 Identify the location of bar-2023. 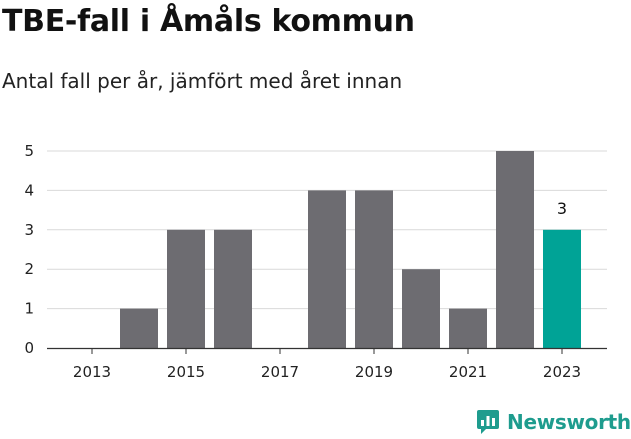
(562, 288).